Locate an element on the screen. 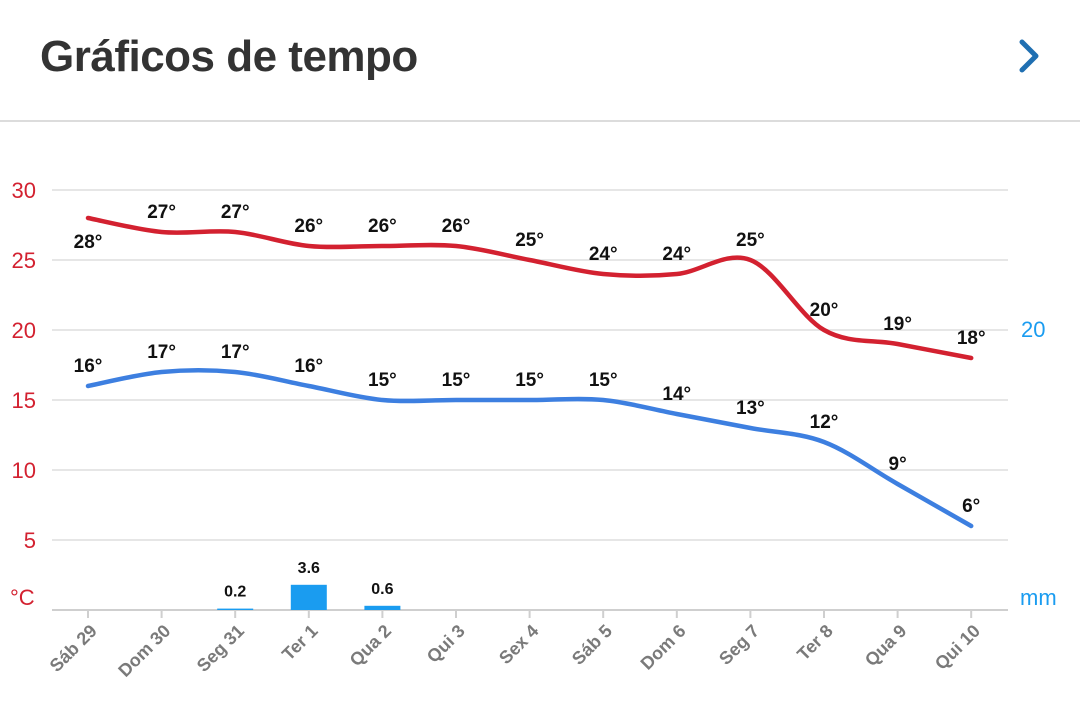  min-temp-label: 6° is located at coordinates (971, 506).